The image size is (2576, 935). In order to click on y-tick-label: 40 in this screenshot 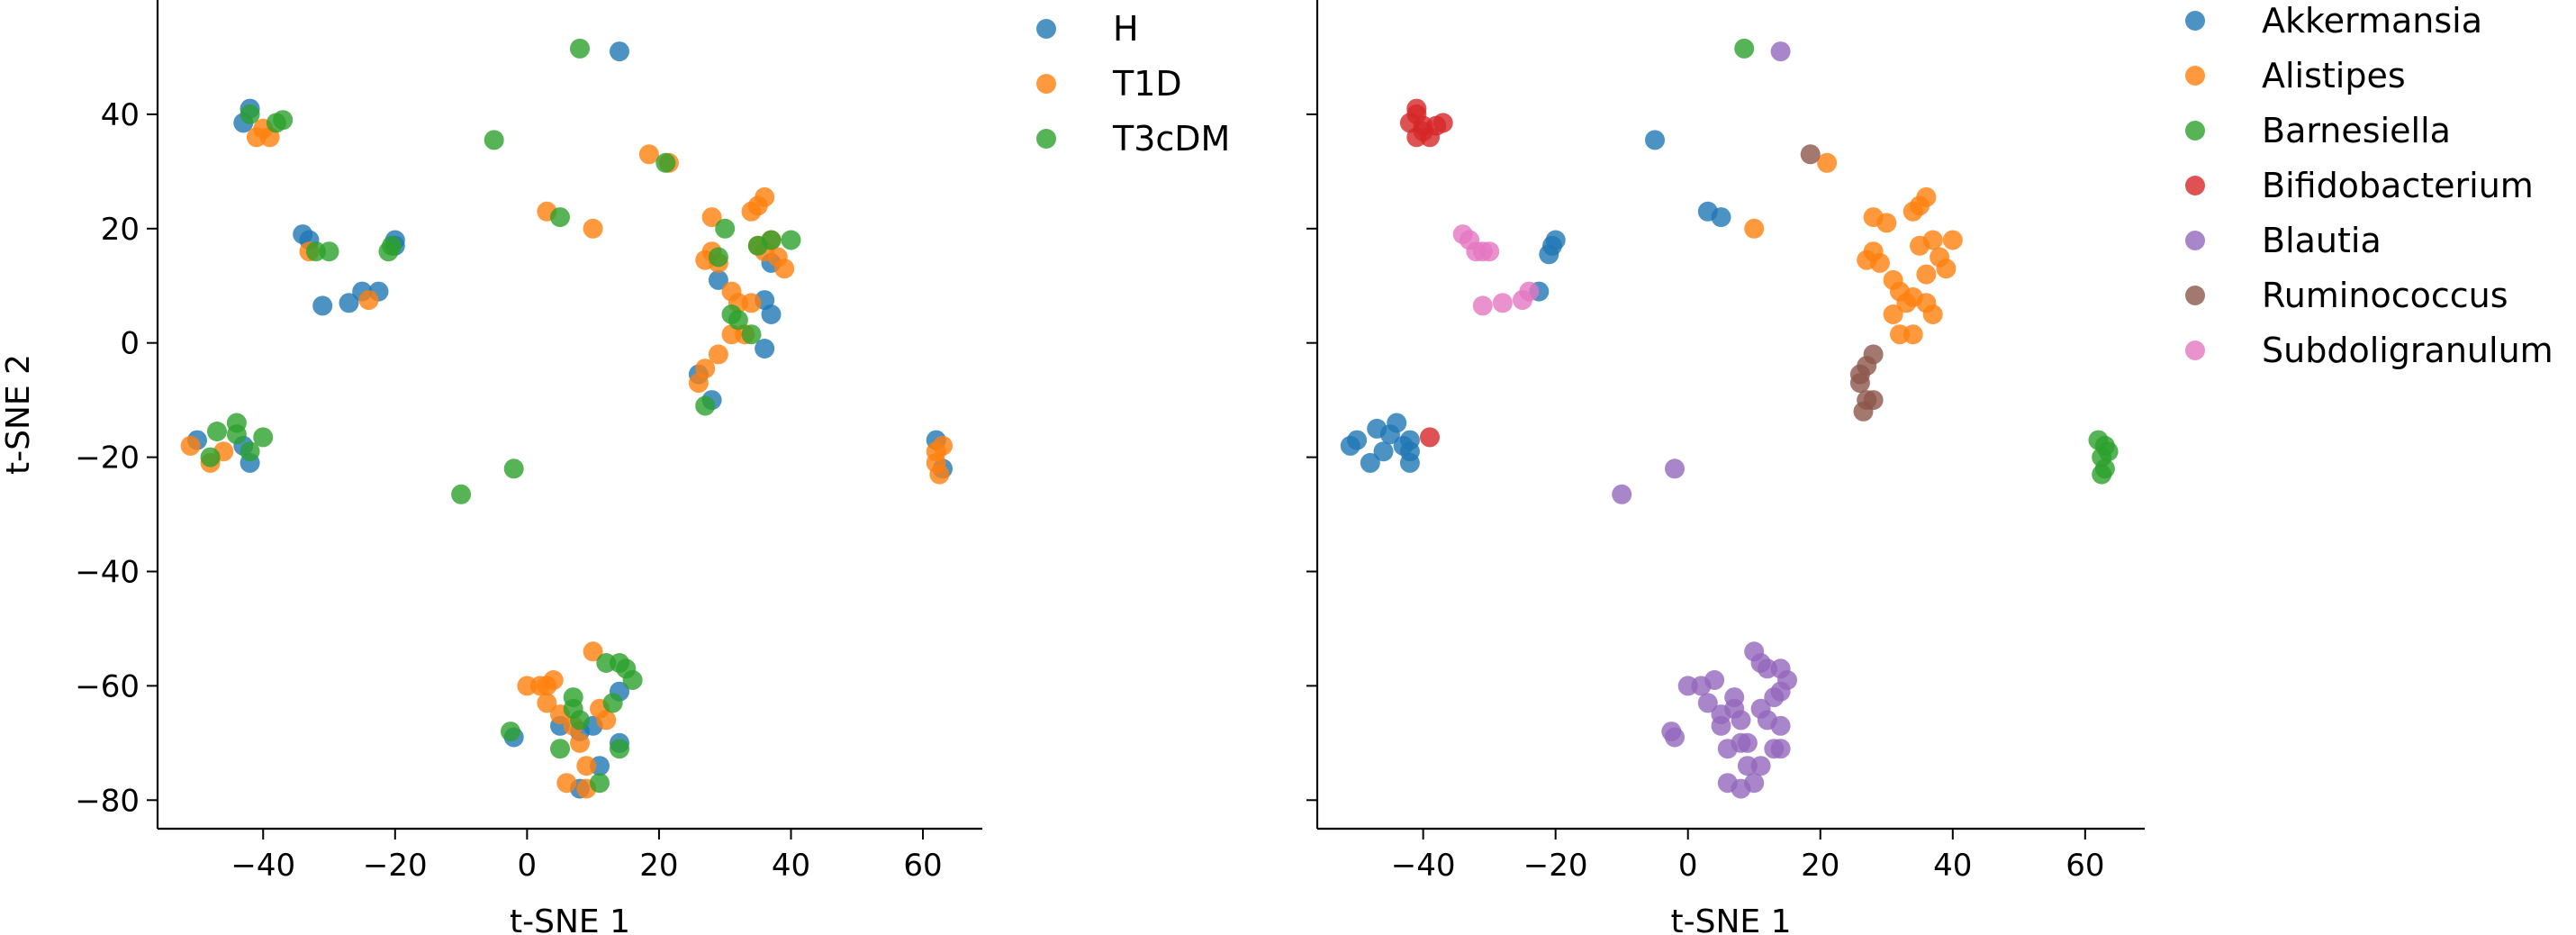, I will do `click(120, 115)`.